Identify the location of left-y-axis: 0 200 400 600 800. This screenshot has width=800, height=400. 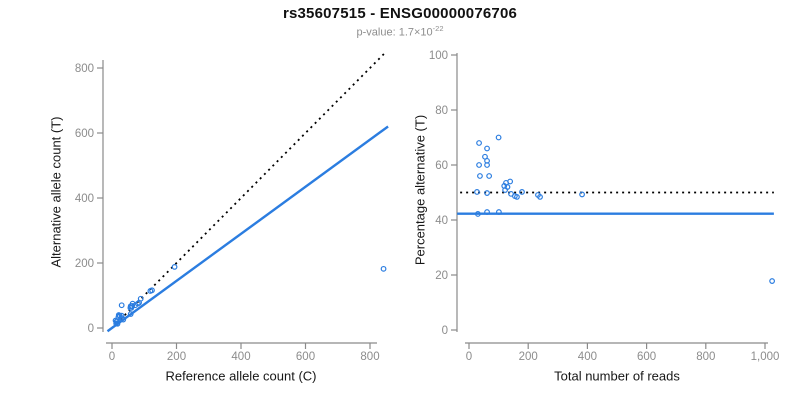
(89, 197).